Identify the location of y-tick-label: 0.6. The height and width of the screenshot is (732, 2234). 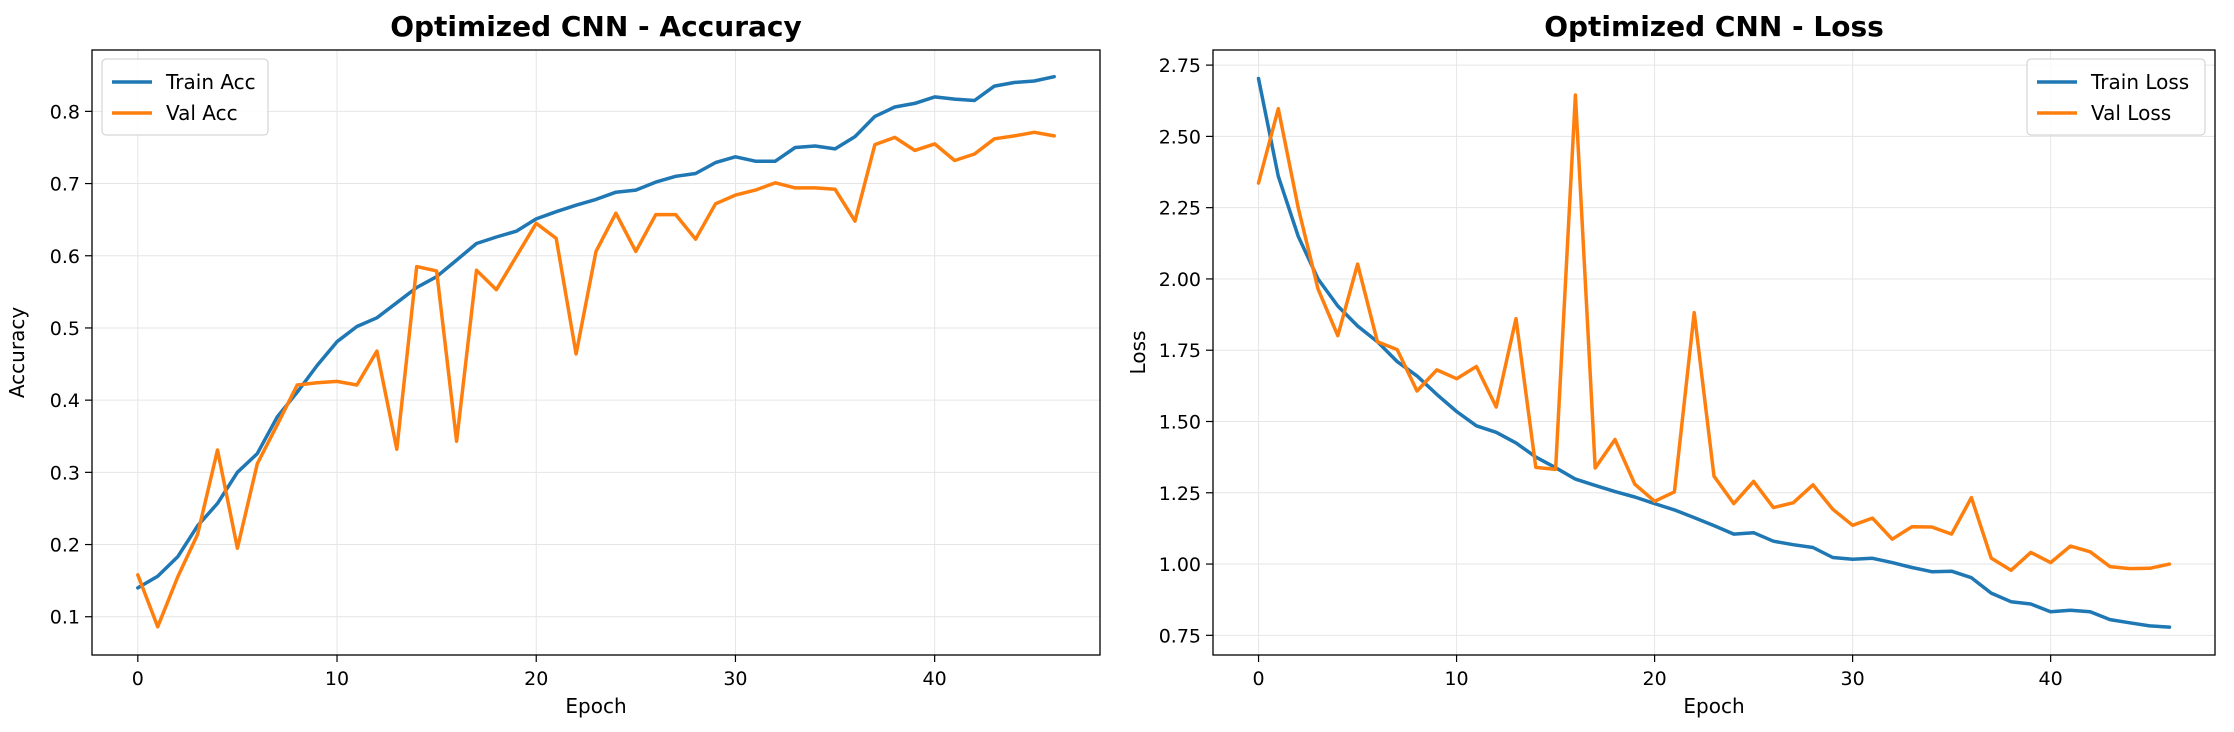
(65, 257).